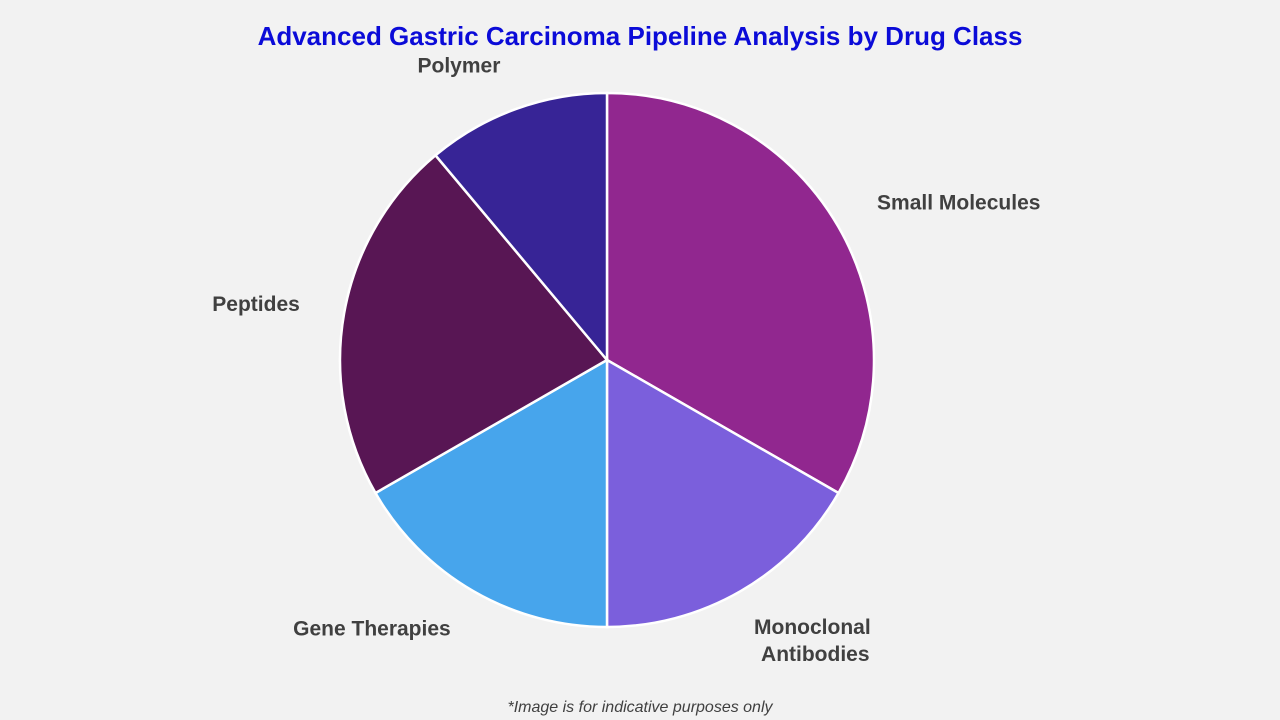 This screenshot has width=1280, height=720. What do you see at coordinates (459, 65) in the screenshot?
I see `slice-label: Polymer` at bounding box center [459, 65].